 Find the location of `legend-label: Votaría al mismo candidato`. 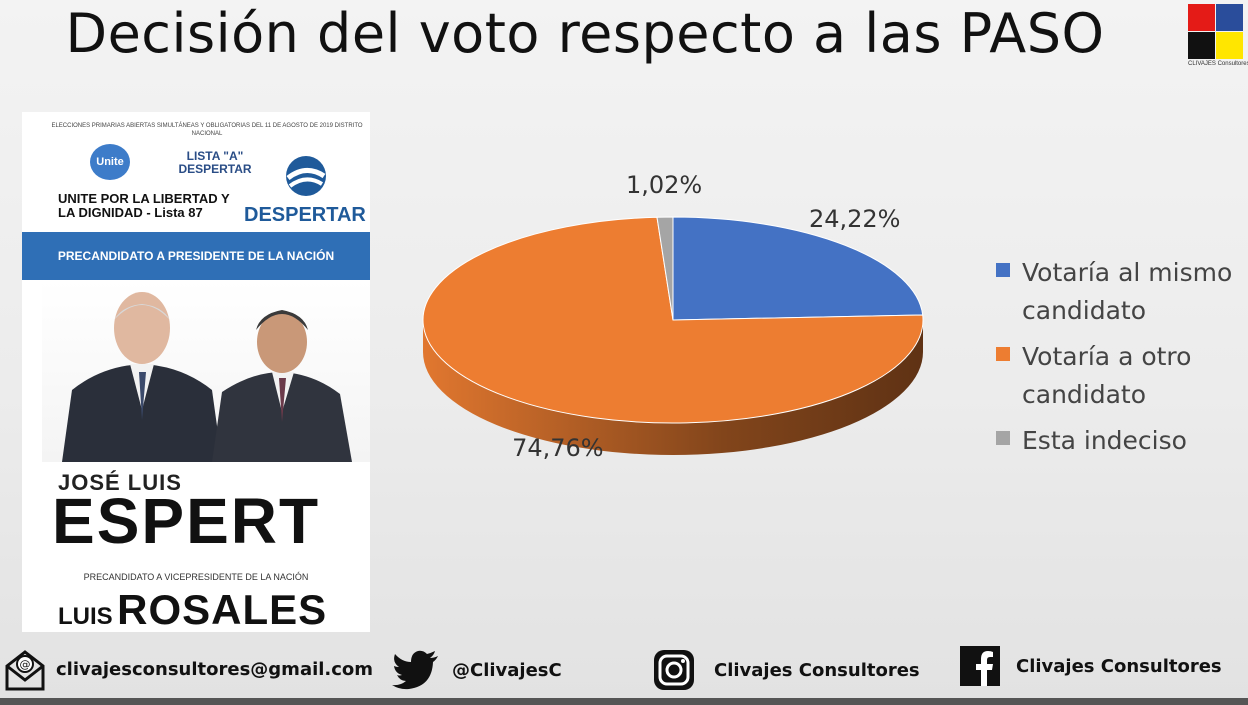

legend-label: Votaría al mismo candidato is located at coordinates (1127, 291).